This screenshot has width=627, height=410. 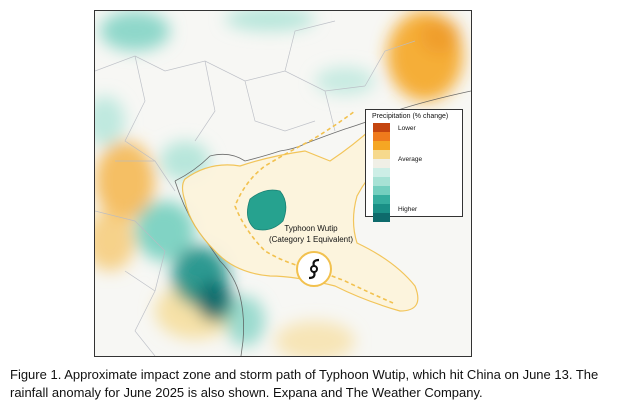 I want to click on legend-swatches, so click(x=382, y=172).